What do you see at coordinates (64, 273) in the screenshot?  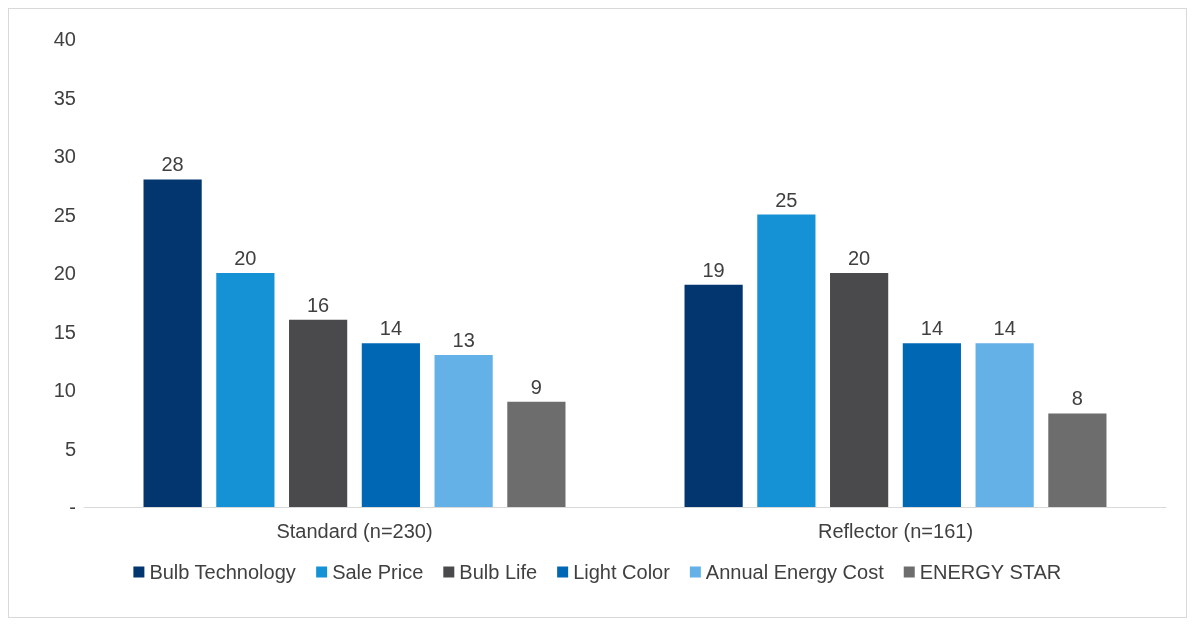 I see `y-tick-label: 20` at bounding box center [64, 273].